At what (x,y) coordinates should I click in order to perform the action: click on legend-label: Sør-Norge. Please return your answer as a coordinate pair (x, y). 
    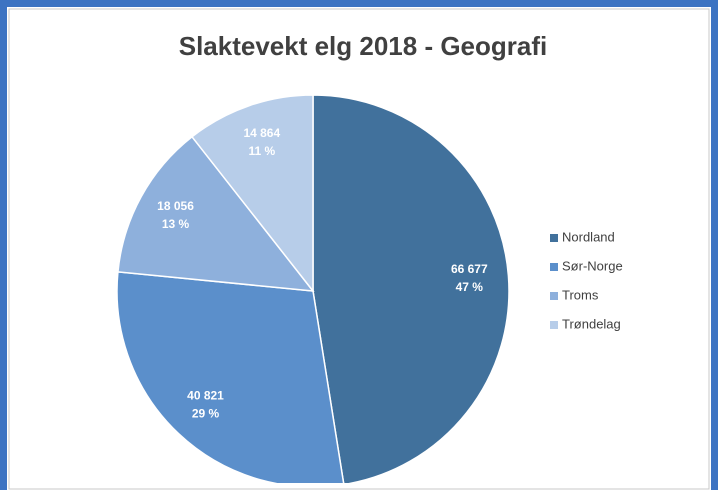
    Looking at the image, I should click on (592, 265).